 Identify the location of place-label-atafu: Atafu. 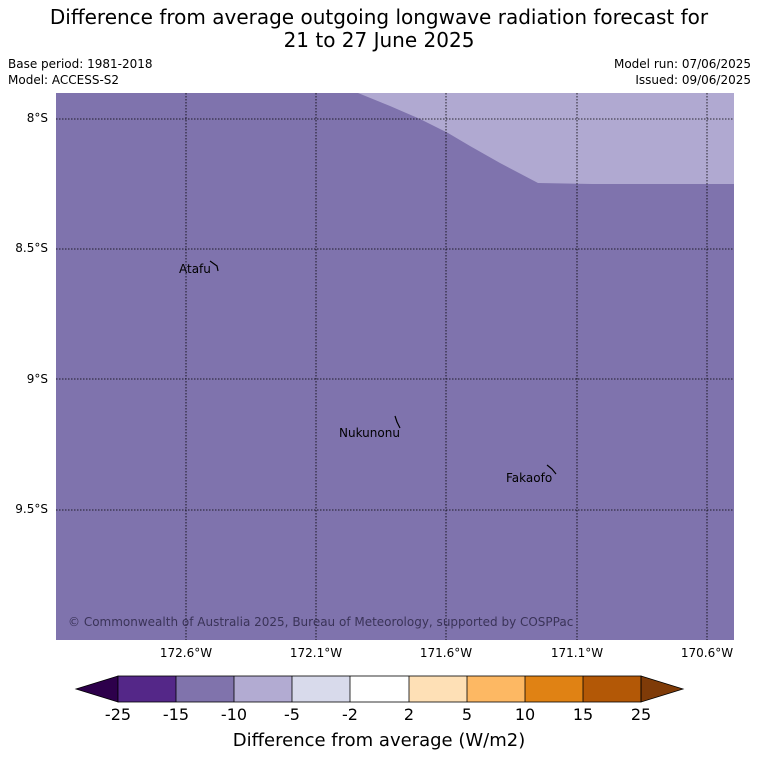
(195, 269).